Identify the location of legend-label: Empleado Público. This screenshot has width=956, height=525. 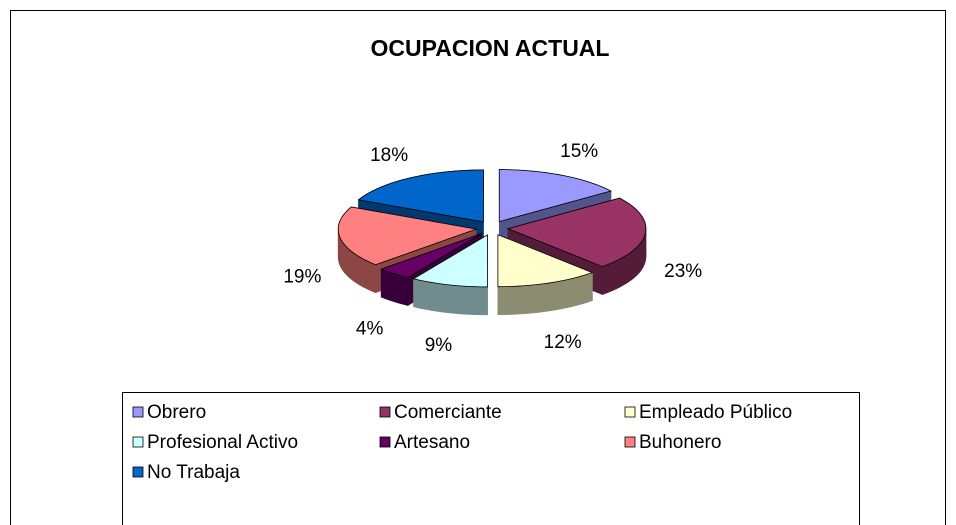
(715, 412).